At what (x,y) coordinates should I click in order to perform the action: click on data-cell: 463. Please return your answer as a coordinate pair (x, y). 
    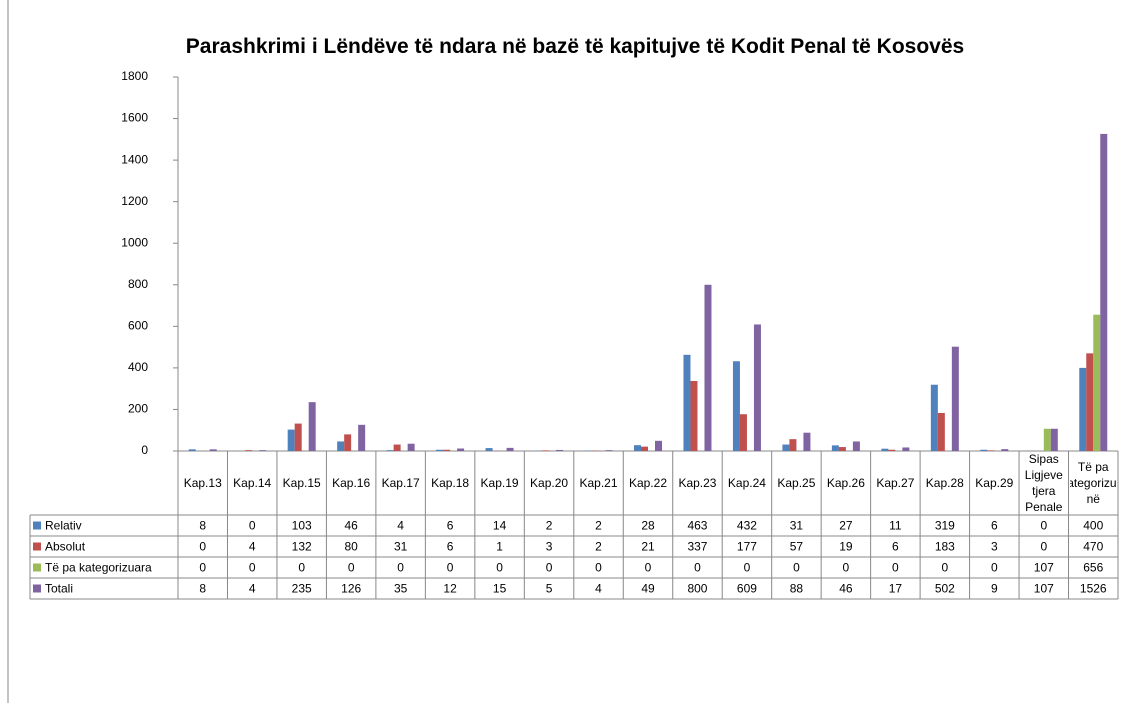
    Looking at the image, I should click on (697, 526).